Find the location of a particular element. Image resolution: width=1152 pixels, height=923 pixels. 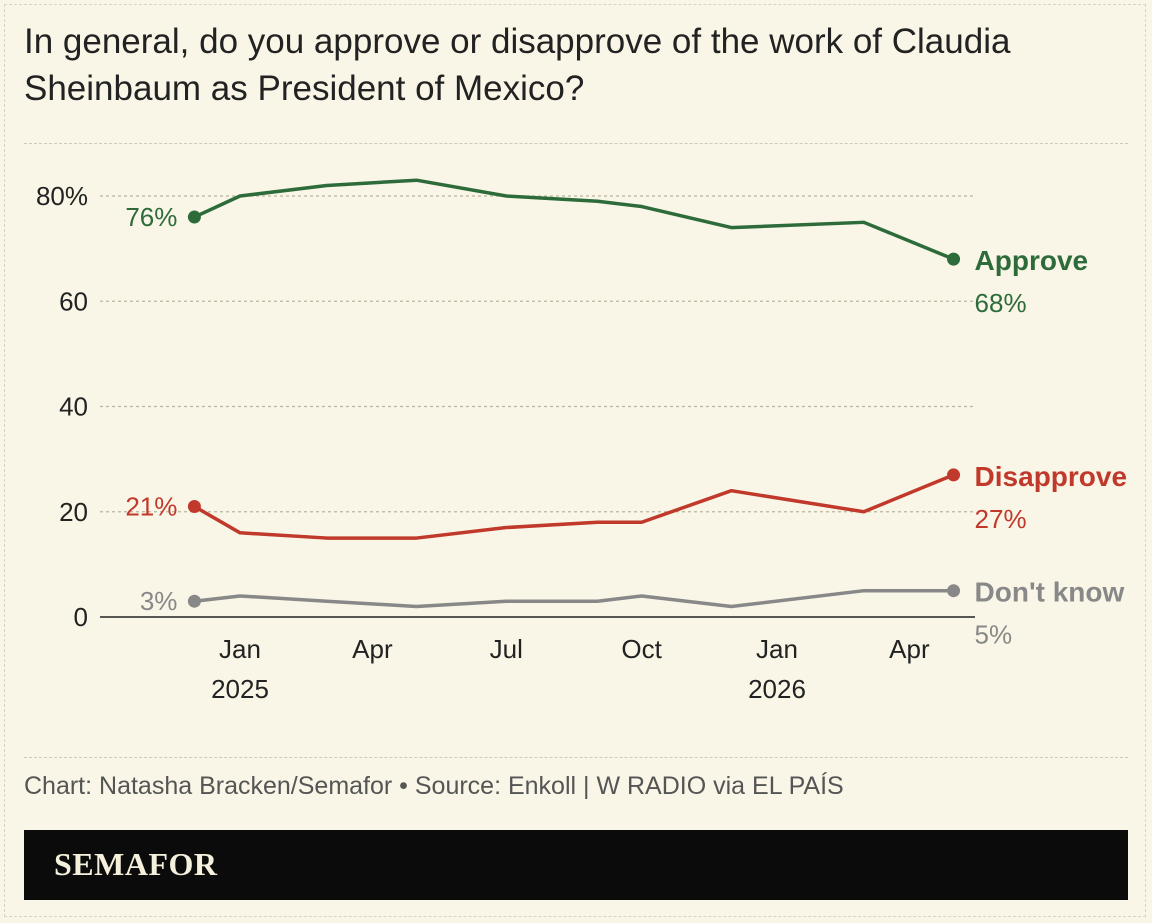

top-divider is located at coordinates (576, 143).